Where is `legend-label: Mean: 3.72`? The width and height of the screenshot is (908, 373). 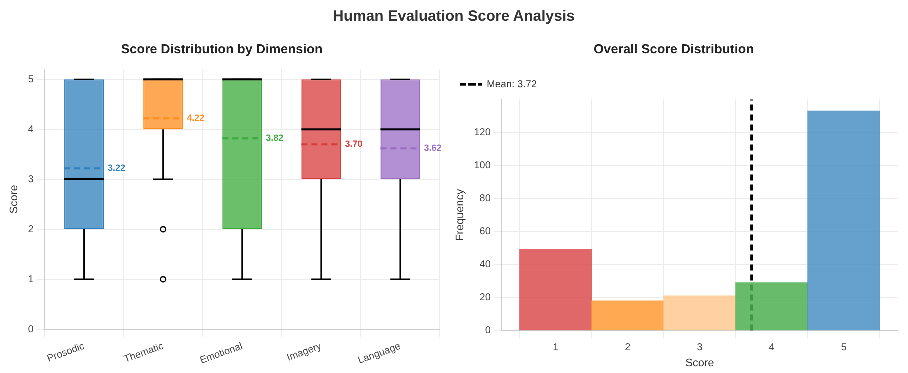
legend-label: Mean: 3.72 is located at coordinates (512, 84).